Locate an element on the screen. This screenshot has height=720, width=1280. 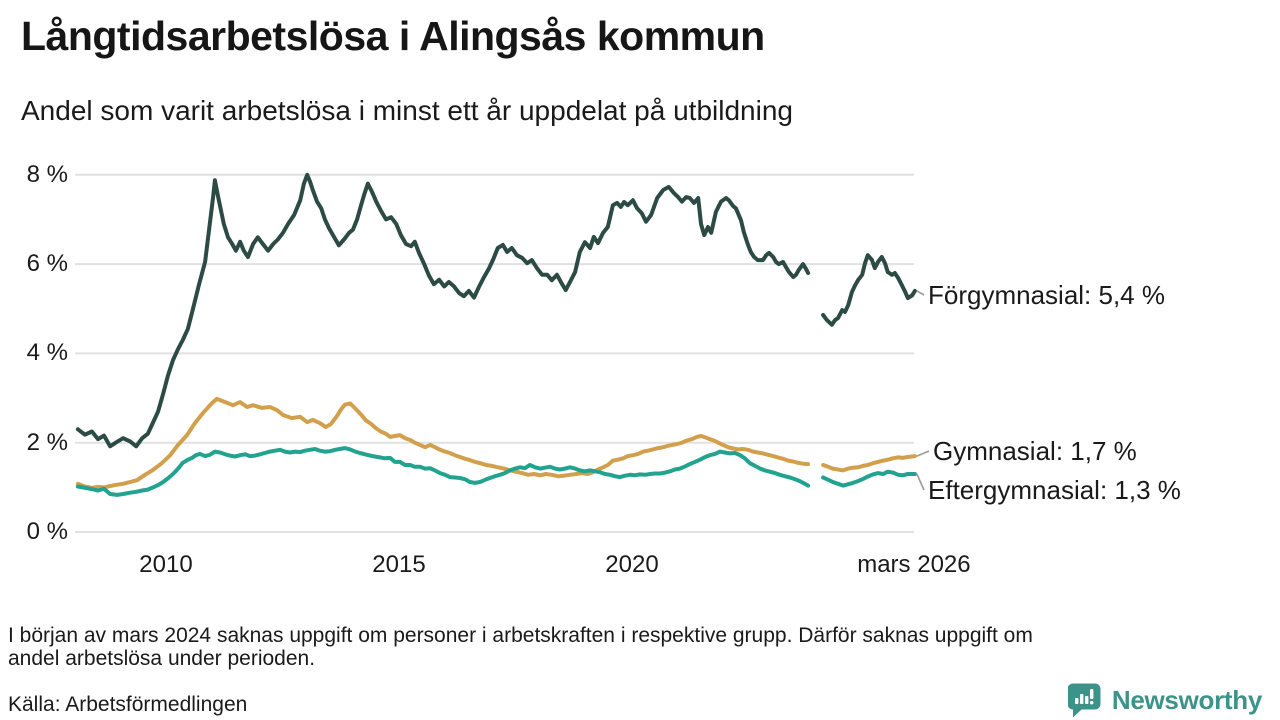
y-axis-tick-label: 4 % is located at coordinates (47, 353).